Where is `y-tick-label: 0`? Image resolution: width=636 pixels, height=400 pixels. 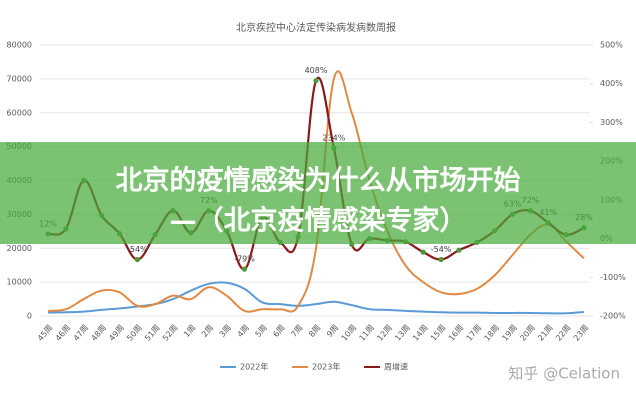 y-tick-label: 0 is located at coordinates (29, 316).